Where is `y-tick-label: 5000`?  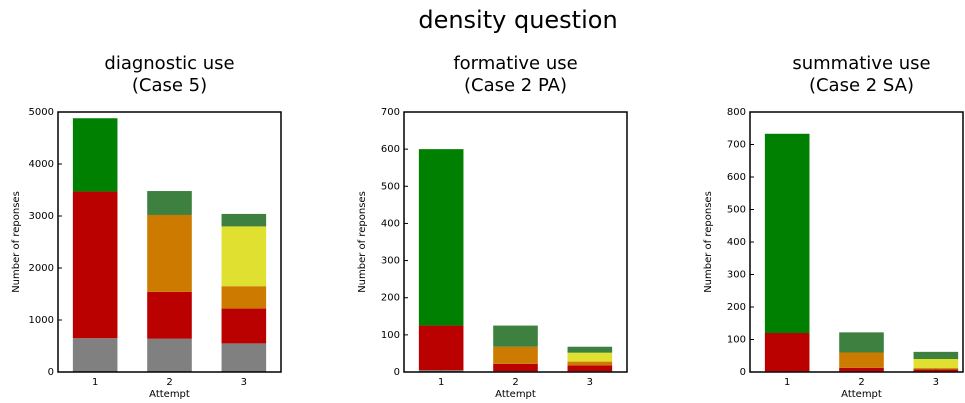 y-tick-label: 5000 is located at coordinates (41, 112).